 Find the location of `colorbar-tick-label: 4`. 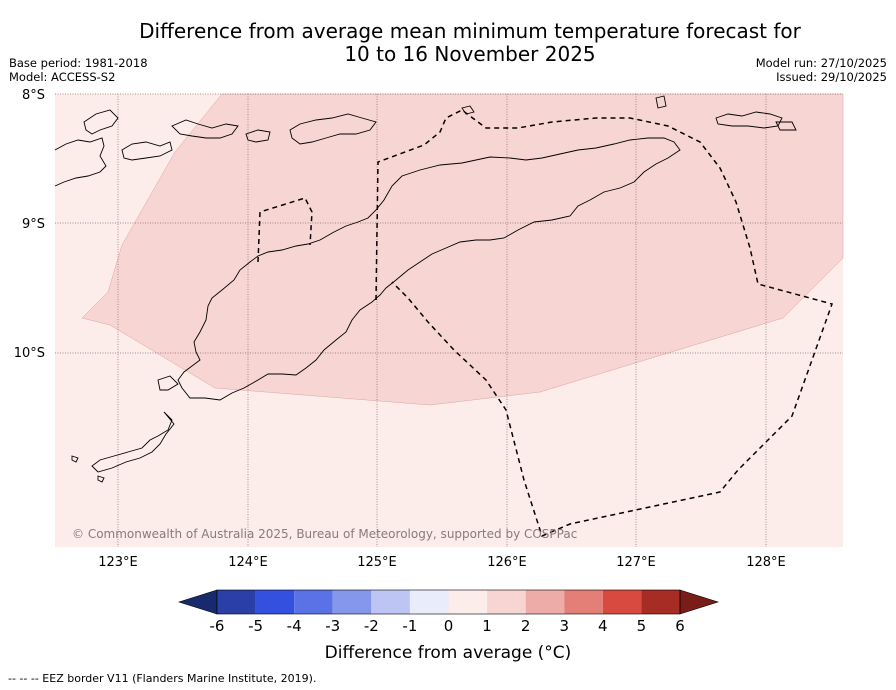

colorbar-tick-label: 4 is located at coordinates (603, 626).